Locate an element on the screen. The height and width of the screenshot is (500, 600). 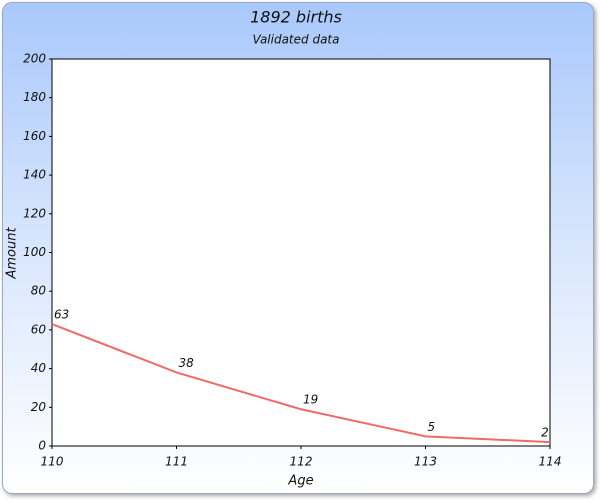
data-label: 63 is located at coordinates (61, 315).